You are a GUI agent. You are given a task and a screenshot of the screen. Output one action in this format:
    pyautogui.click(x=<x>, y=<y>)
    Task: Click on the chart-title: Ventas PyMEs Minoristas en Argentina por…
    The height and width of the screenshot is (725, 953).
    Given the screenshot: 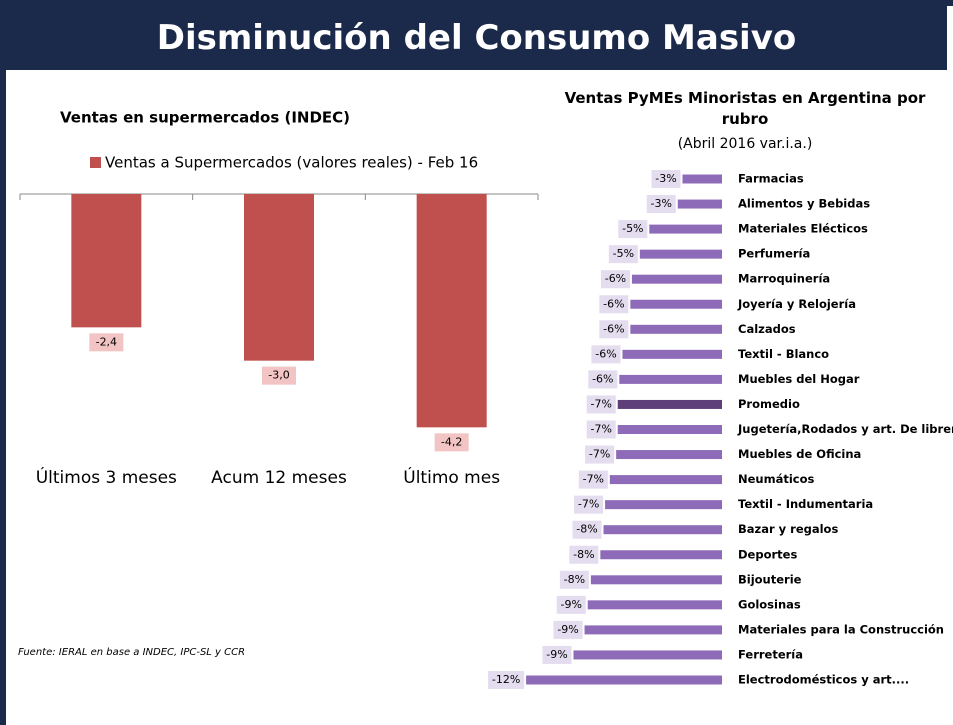 What is the action you would take?
    pyautogui.click(x=745, y=108)
    